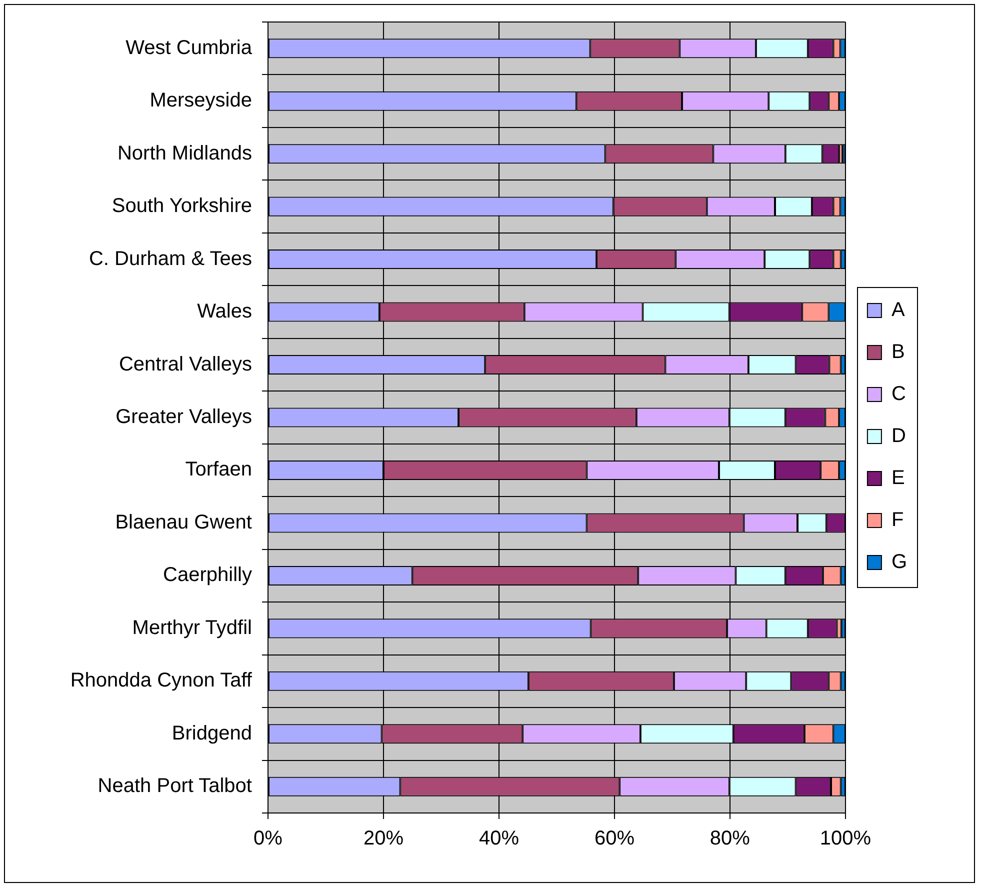 This screenshot has height=889, width=981. What do you see at coordinates (175, 786) in the screenshot?
I see `y-tick-label: Neath Port Talbot` at bounding box center [175, 786].